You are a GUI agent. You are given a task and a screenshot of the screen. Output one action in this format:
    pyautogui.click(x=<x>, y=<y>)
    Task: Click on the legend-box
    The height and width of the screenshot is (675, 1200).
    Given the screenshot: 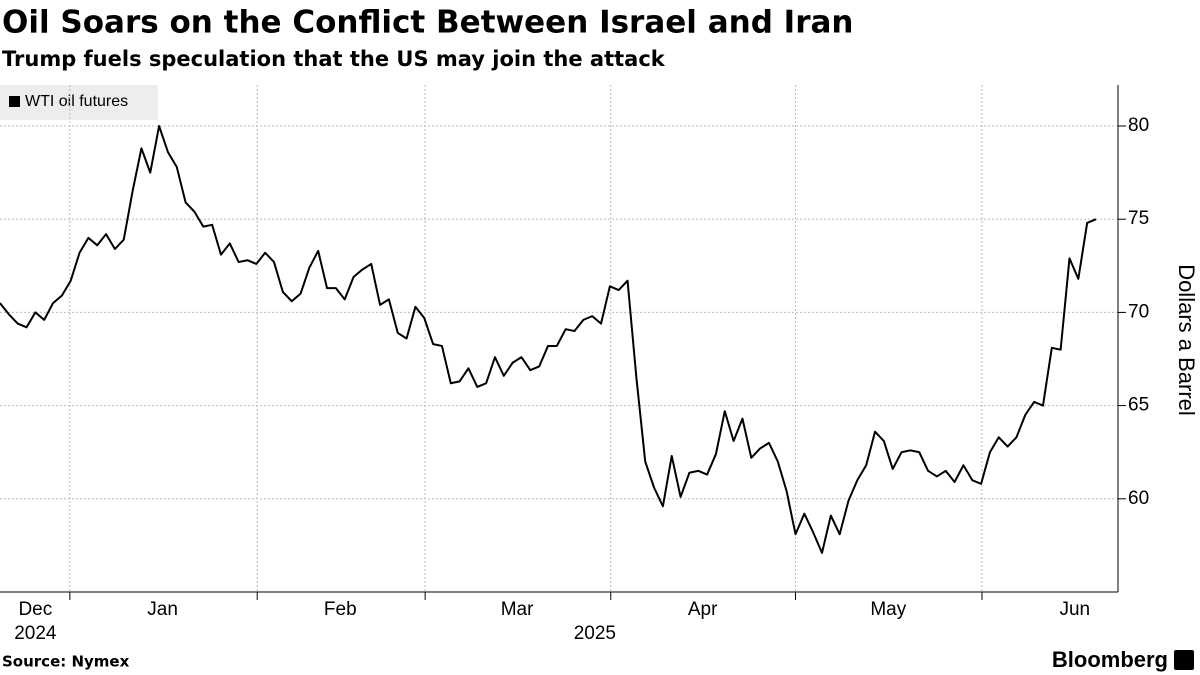 What is the action you would take?
    pyautogui.click(x=79, y=102)
    